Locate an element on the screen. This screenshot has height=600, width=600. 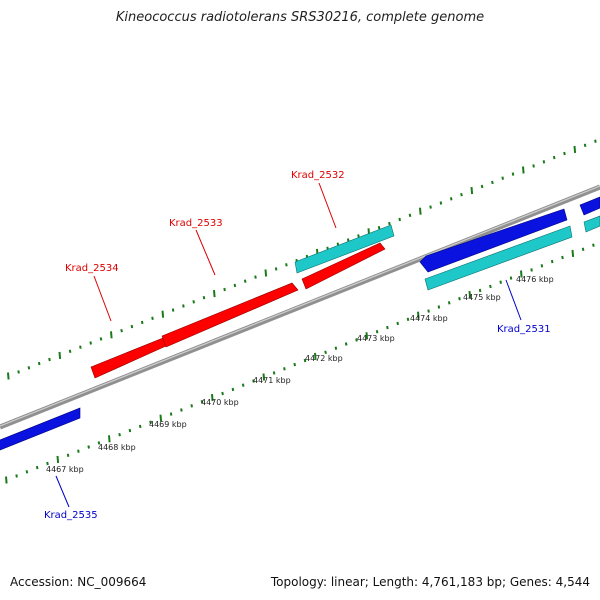
gene-label-krad-2533: Krad_2533 is located at coordinates (196, 223).